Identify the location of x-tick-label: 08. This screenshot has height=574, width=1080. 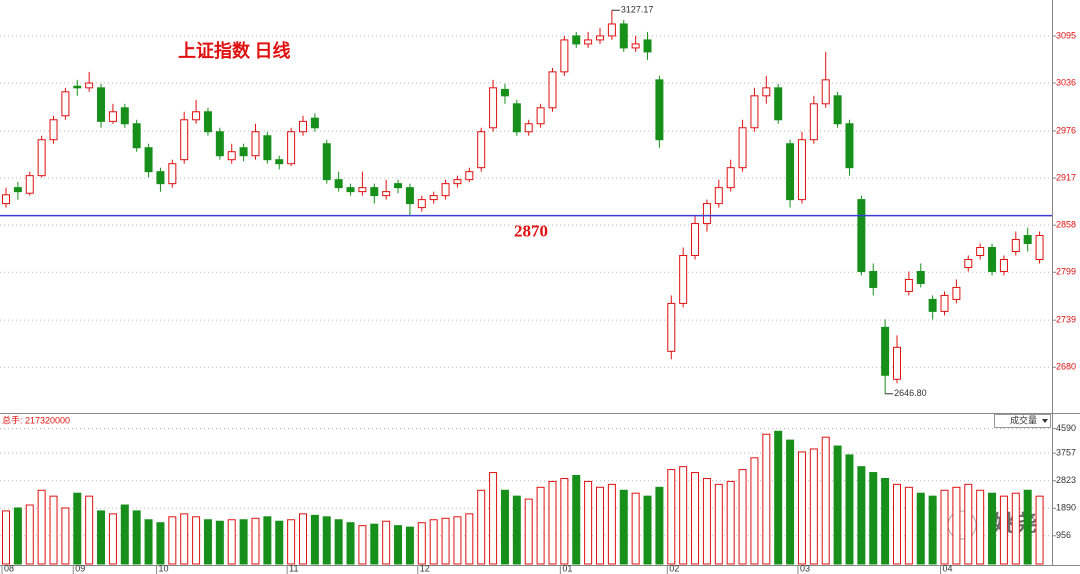
(9, 568).